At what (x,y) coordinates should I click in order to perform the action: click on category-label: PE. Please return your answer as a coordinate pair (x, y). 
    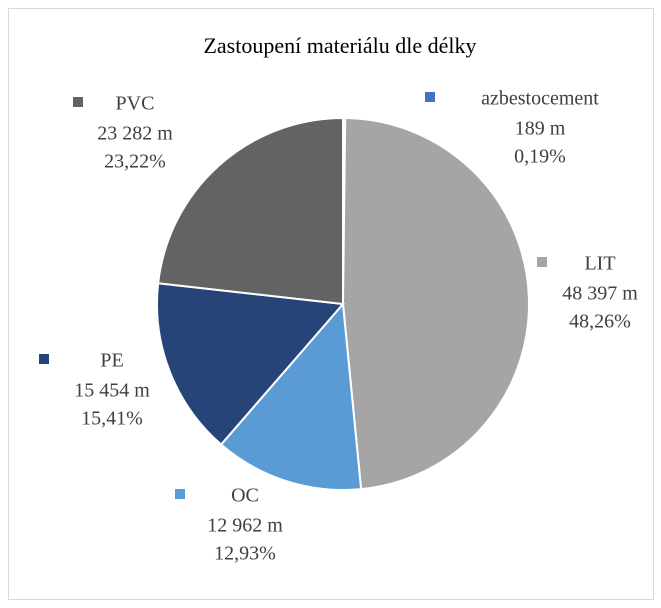
    Looking at the image, I should click on (111, 361).